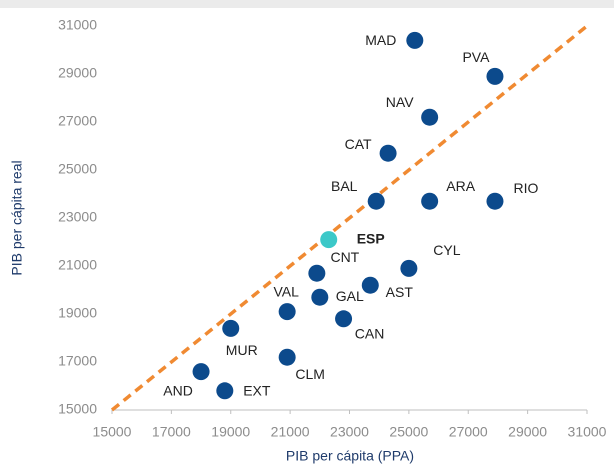 The image size is (614, 469). I want to click on point-label: CYL, so click(446, 250).